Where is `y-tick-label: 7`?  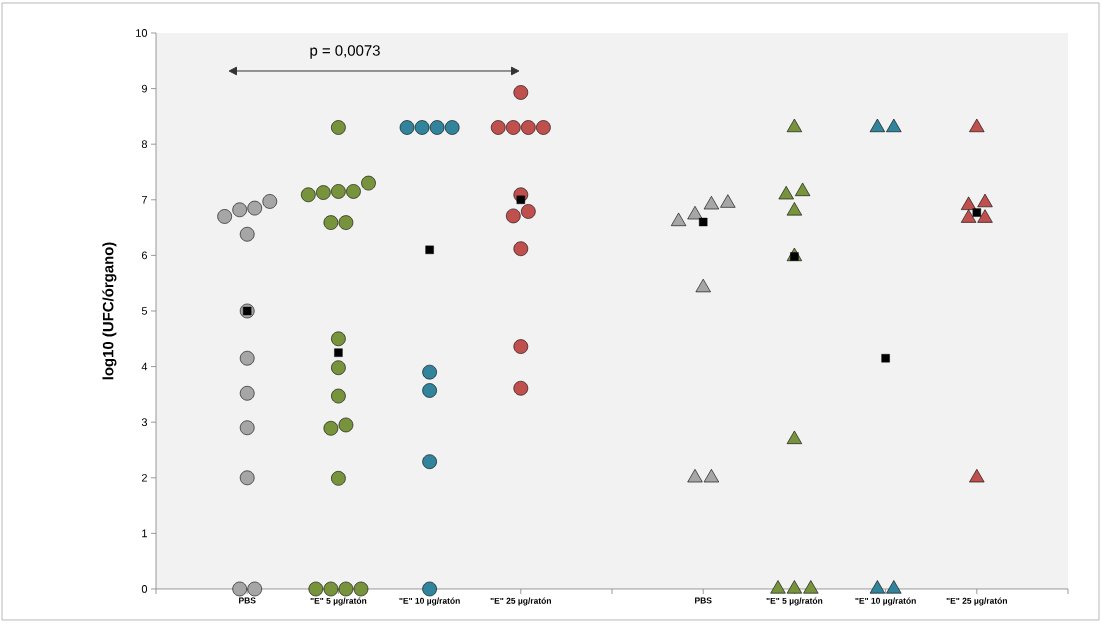 y-tick-label: 7 is located at coordinates (144, 200).